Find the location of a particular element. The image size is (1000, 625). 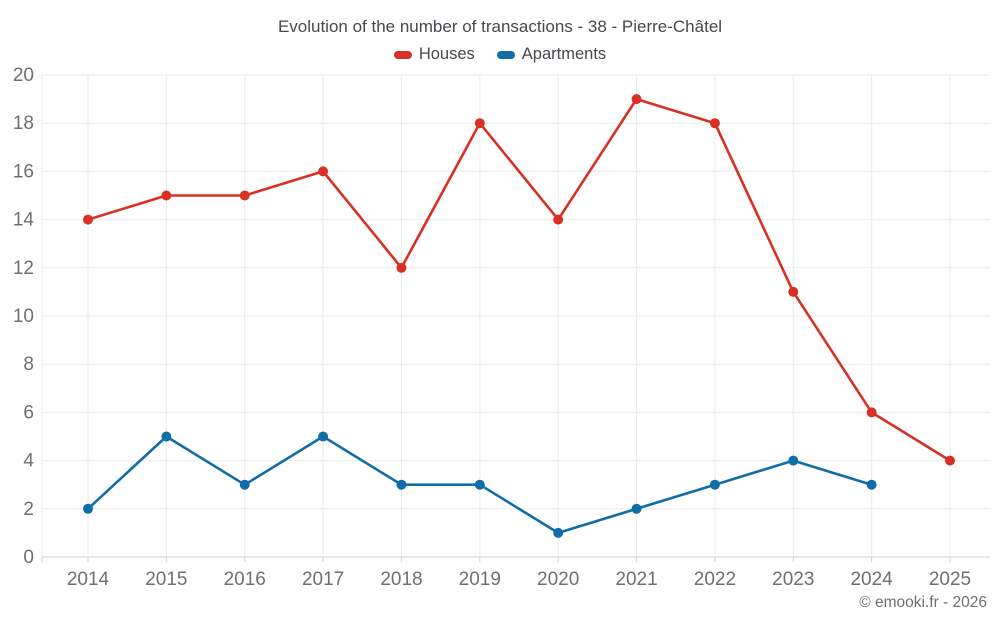

apartments-point-2018 is located at coordinates (401, 484).